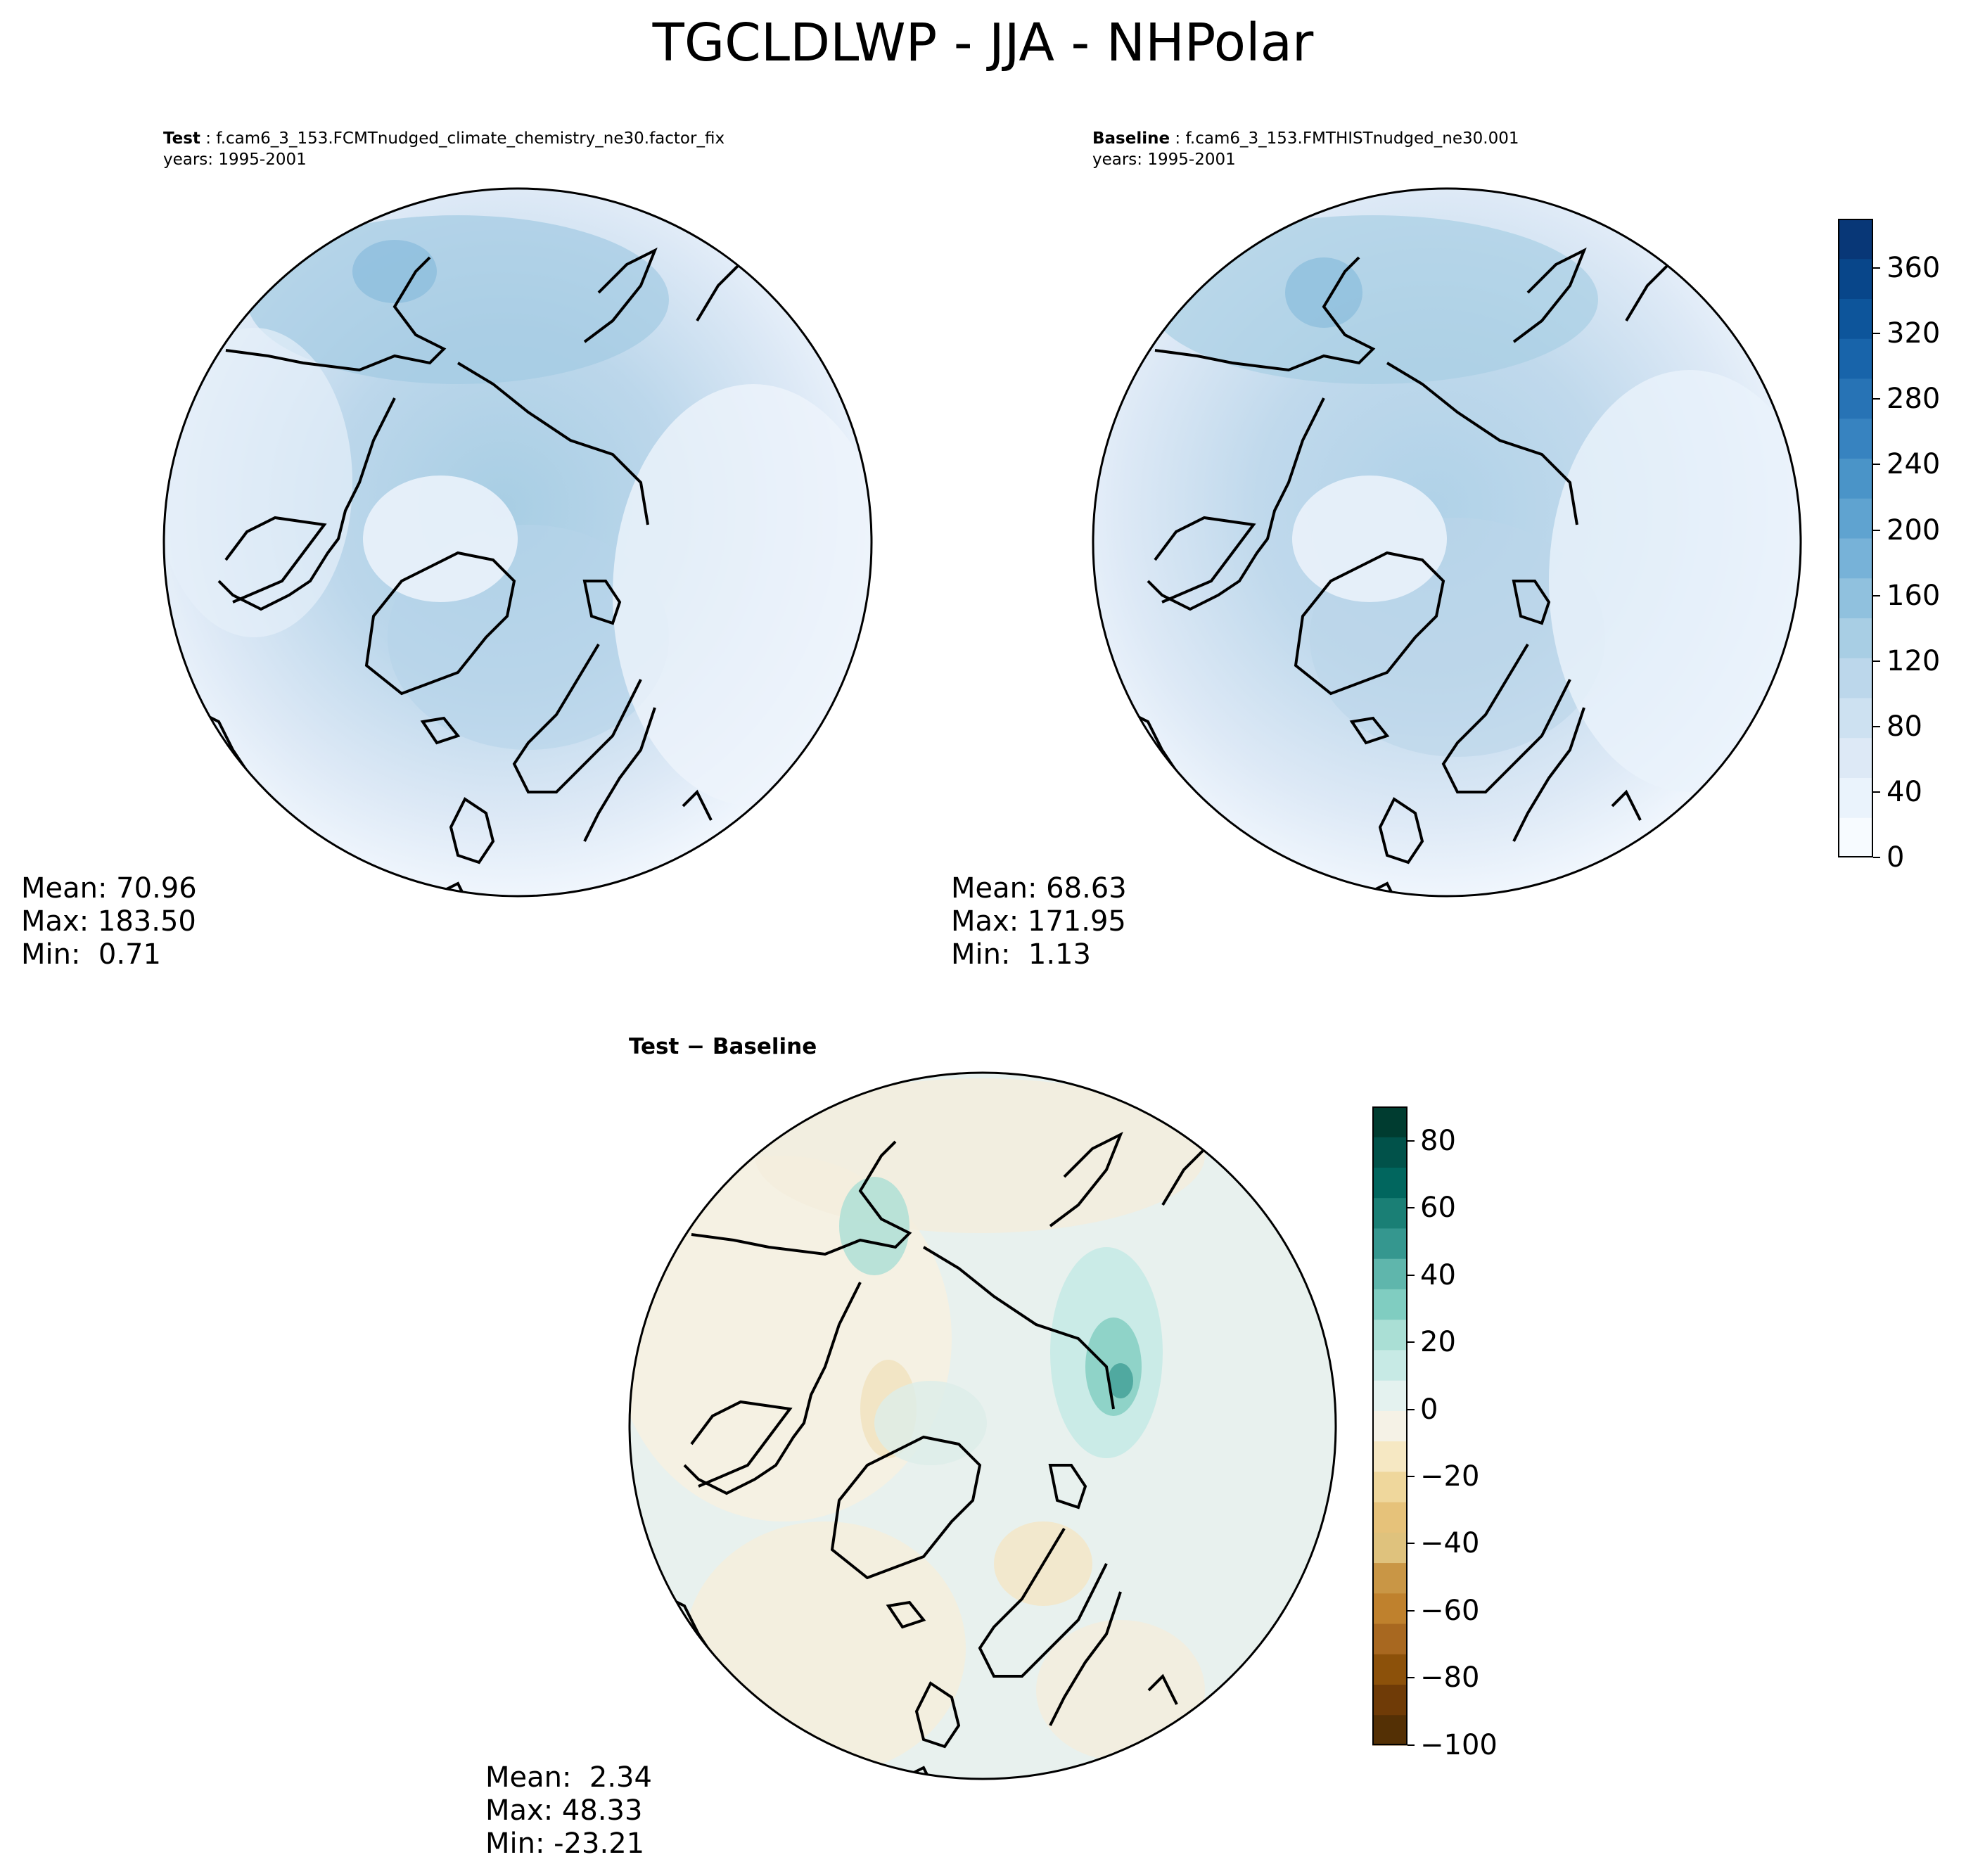  Describe the element at coordinates (1131, 138) in the screenshot. I see `baseline-label: Baseline` at that location.